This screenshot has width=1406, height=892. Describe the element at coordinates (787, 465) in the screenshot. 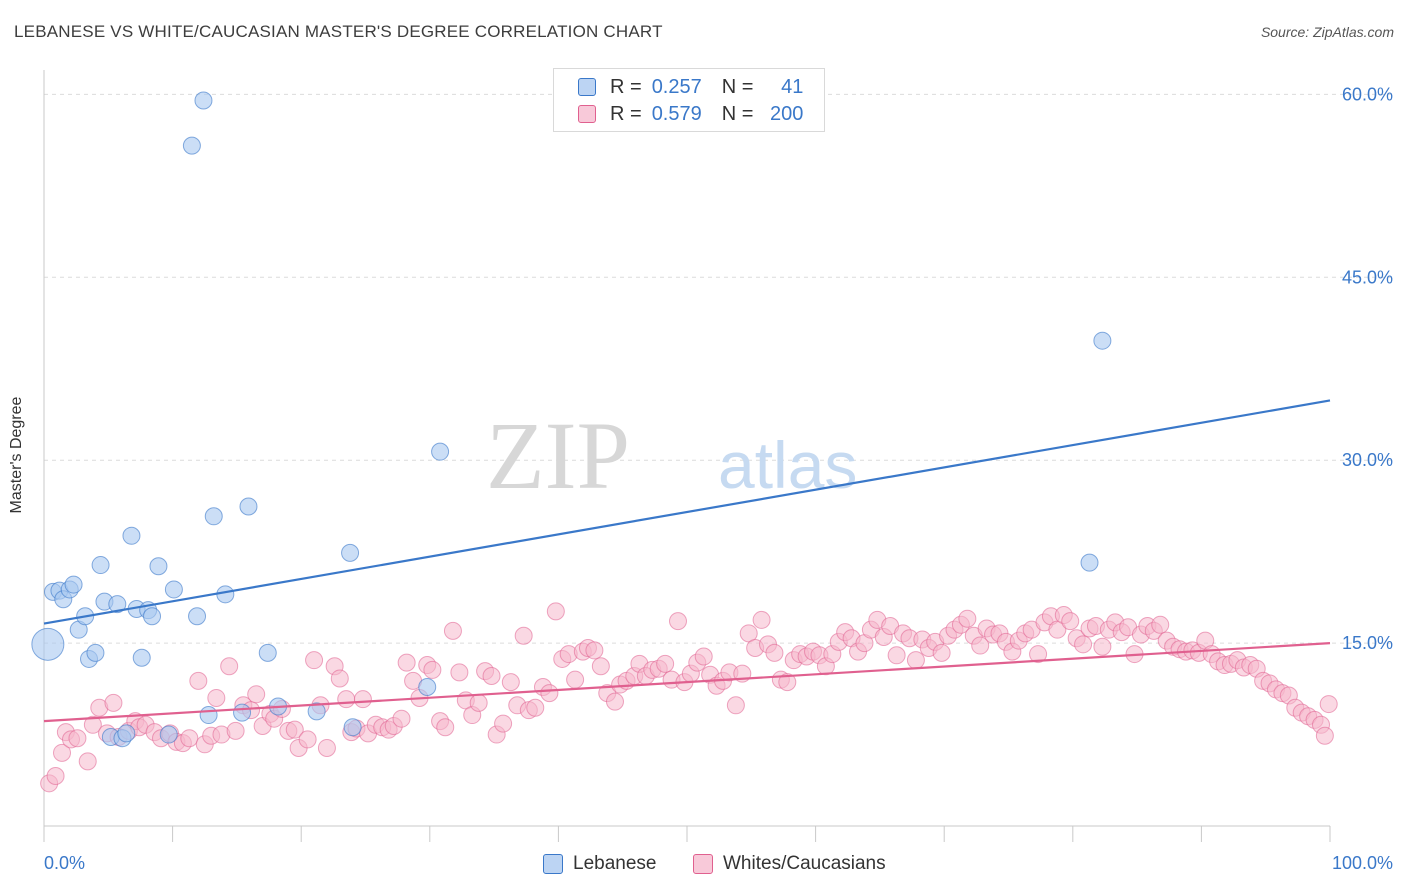

I see `watermark-atlas: atlas` at that location.